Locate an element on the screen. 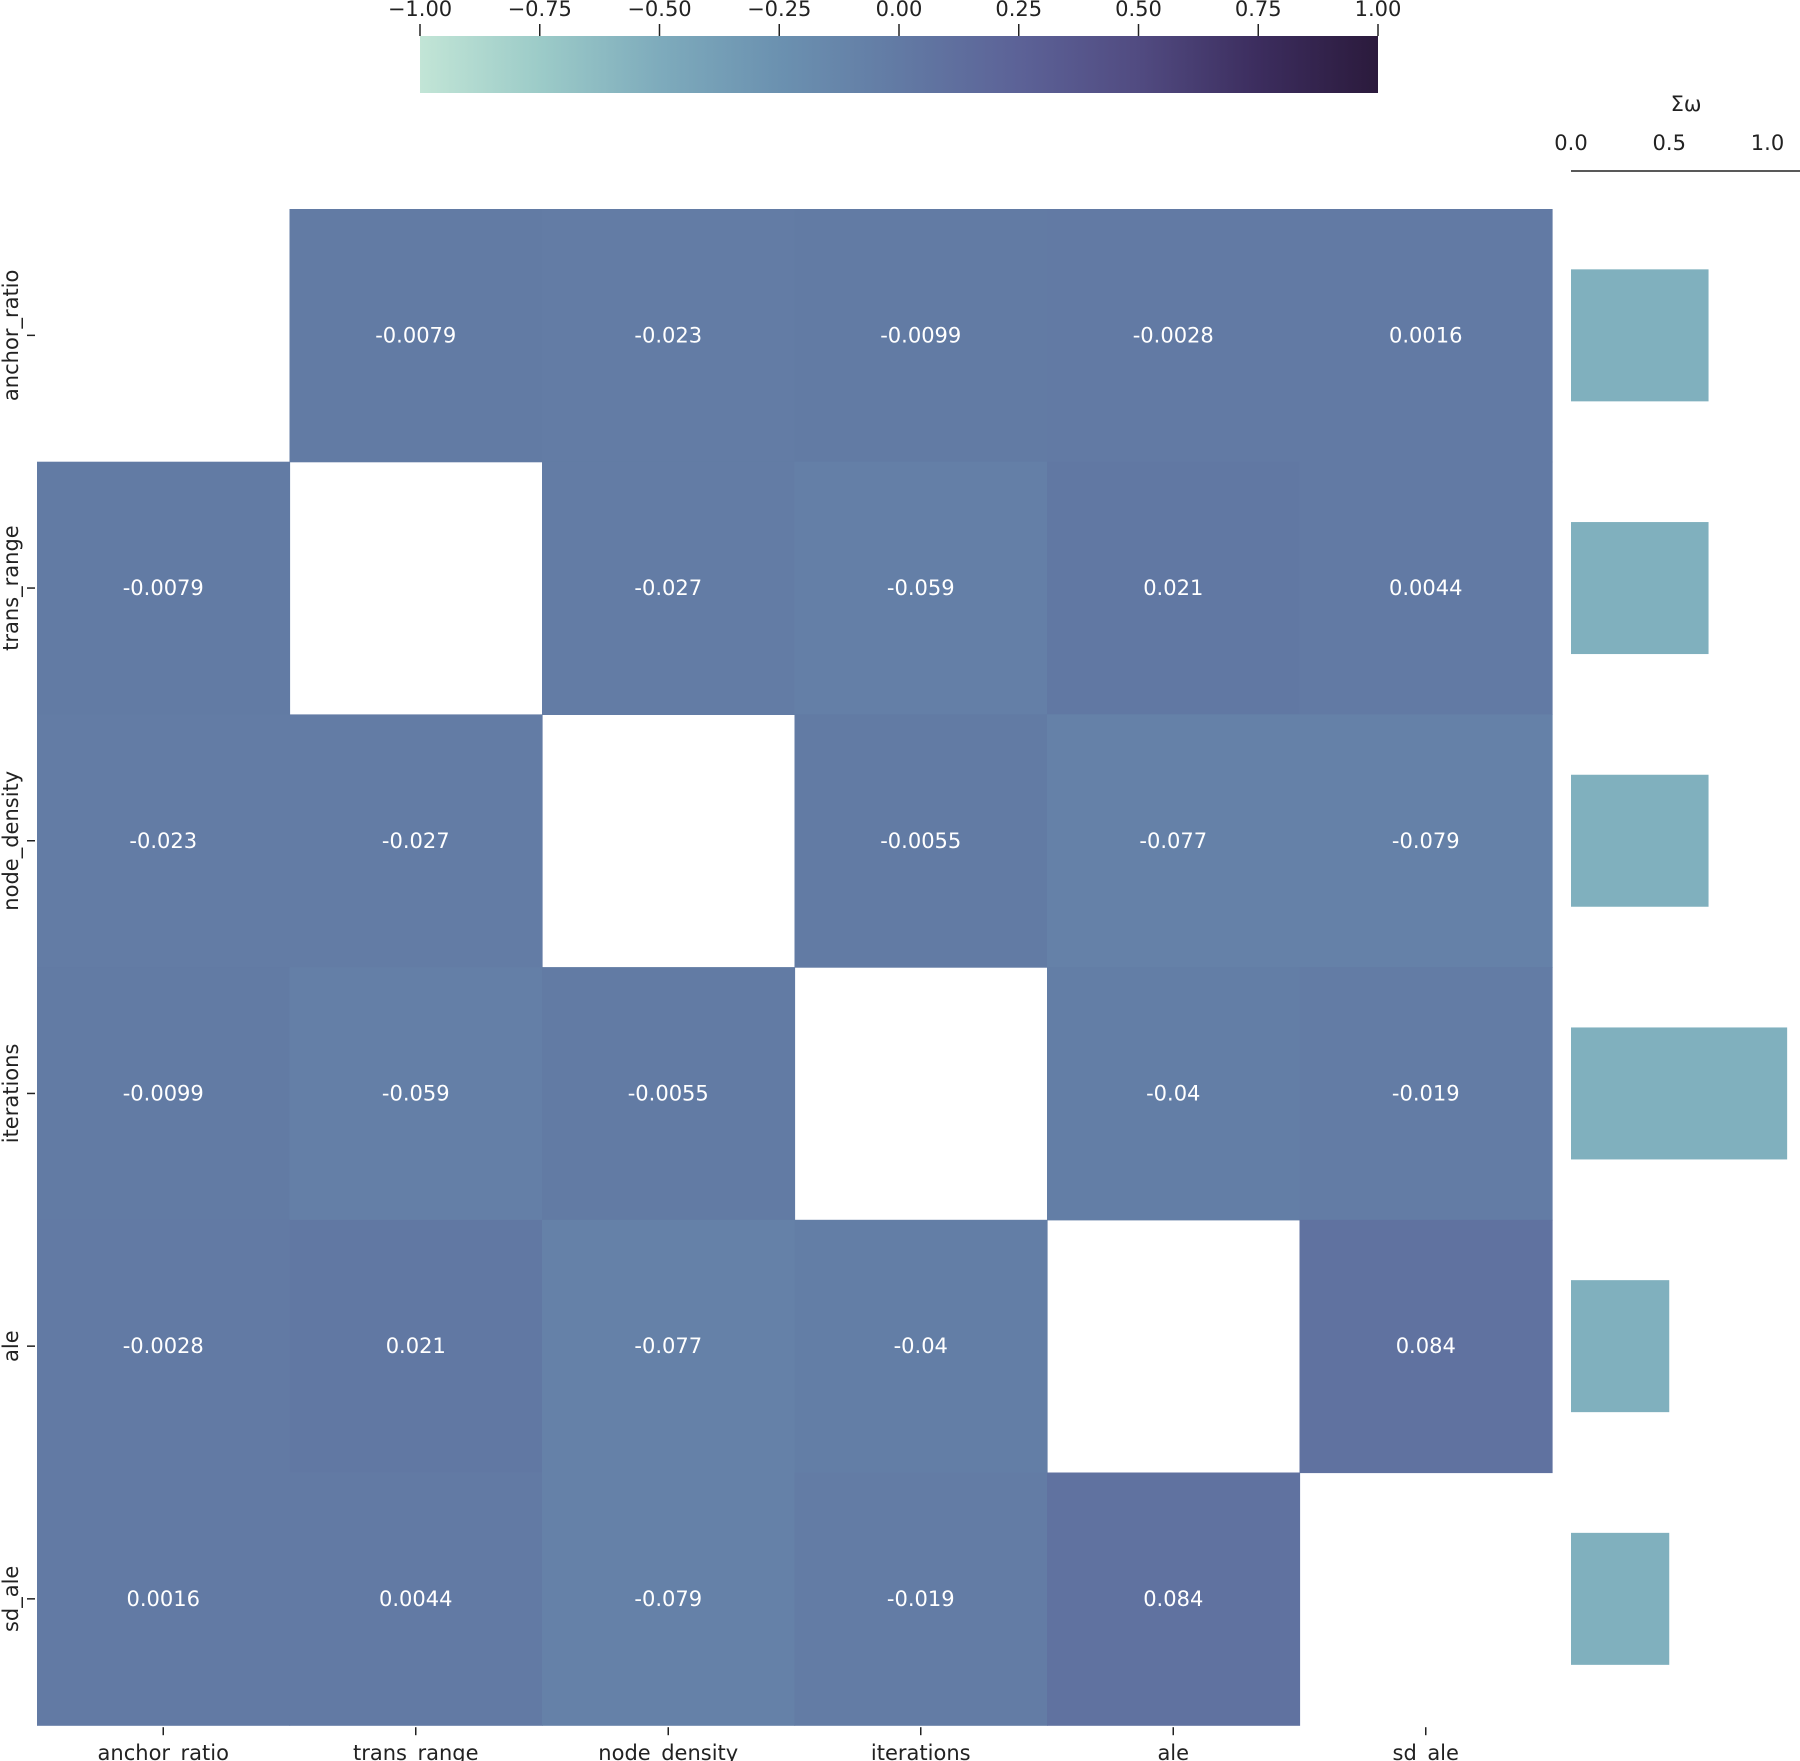  x-axis-tick-label: iterations is located at coordinates (921, 1751).